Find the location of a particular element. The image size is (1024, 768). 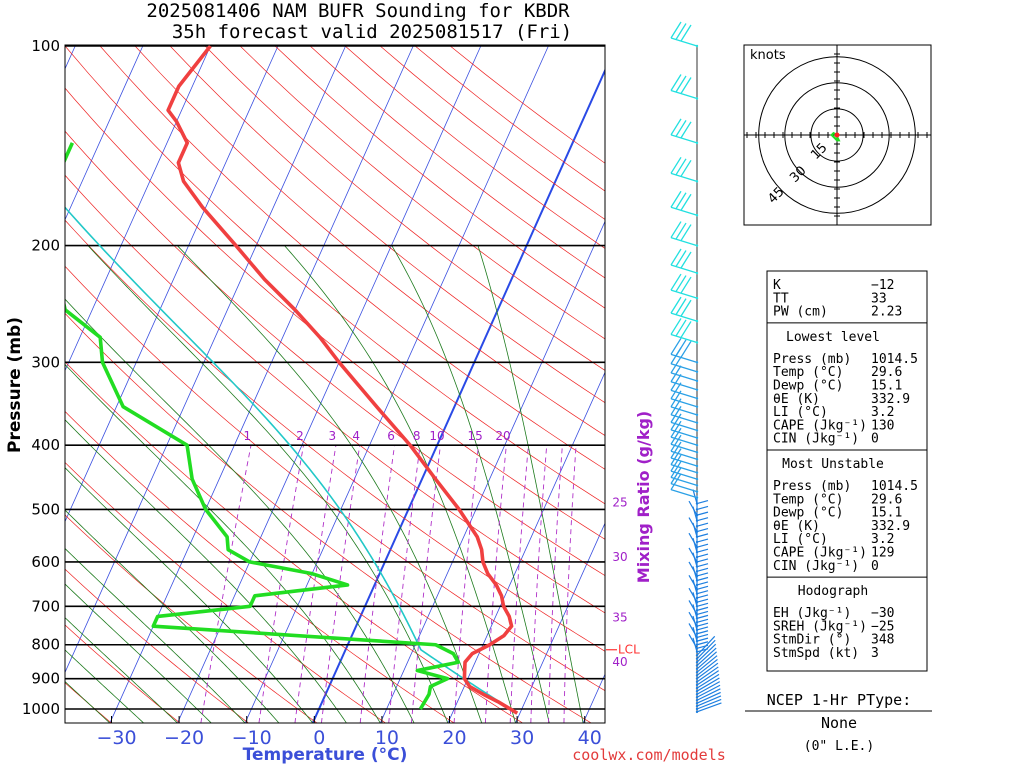

most-unstable-label: Press (mb) is located at coordinates (812, 486).